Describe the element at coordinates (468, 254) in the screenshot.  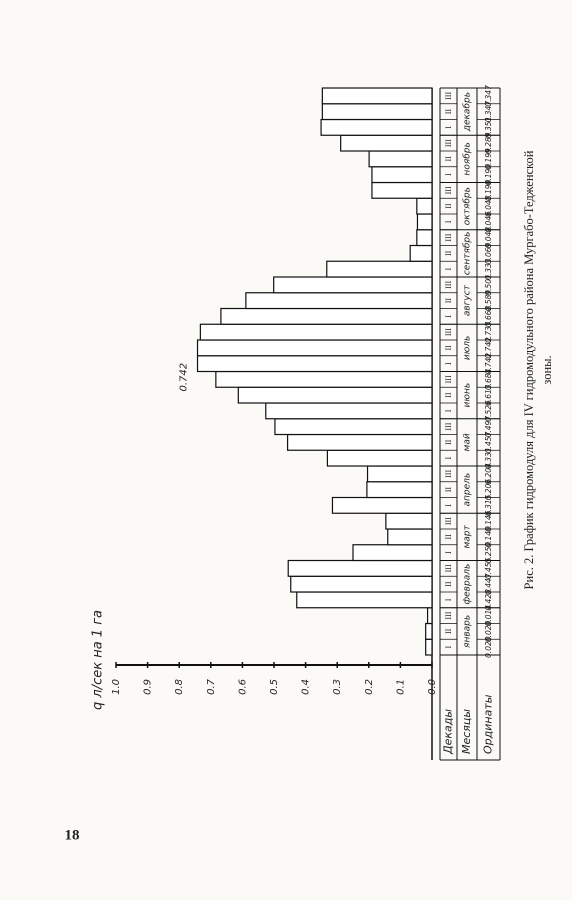
I see `month-label: сентябрь` at that location.